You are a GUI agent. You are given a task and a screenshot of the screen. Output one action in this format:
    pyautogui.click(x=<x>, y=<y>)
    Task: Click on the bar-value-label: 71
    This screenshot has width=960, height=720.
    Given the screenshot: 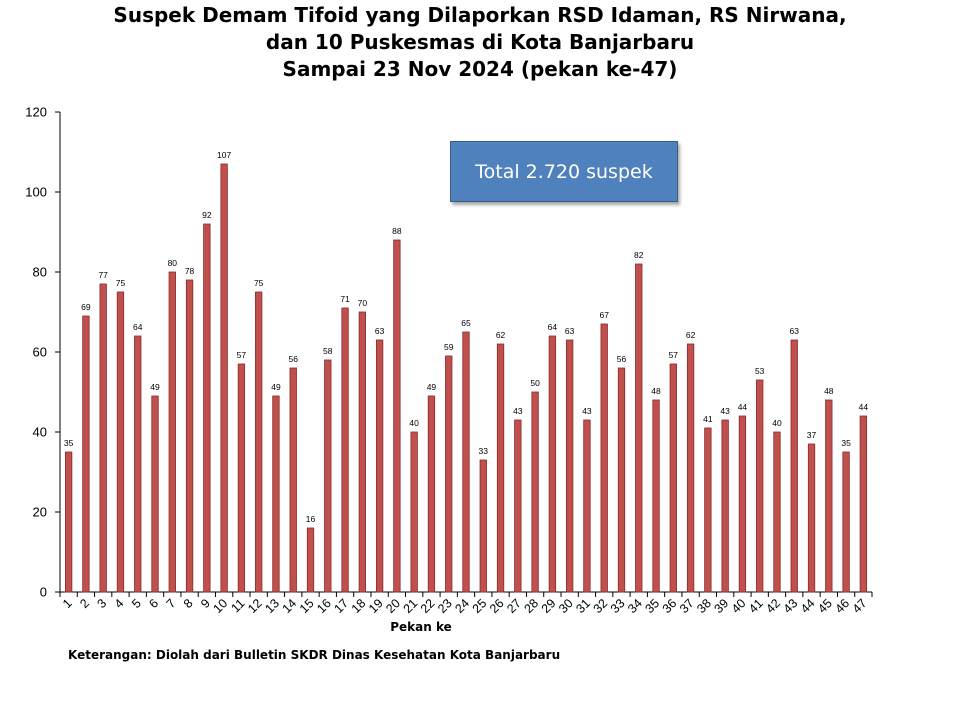 What is the action you would take?
    pyautogui.click(x=345, y=299)
    